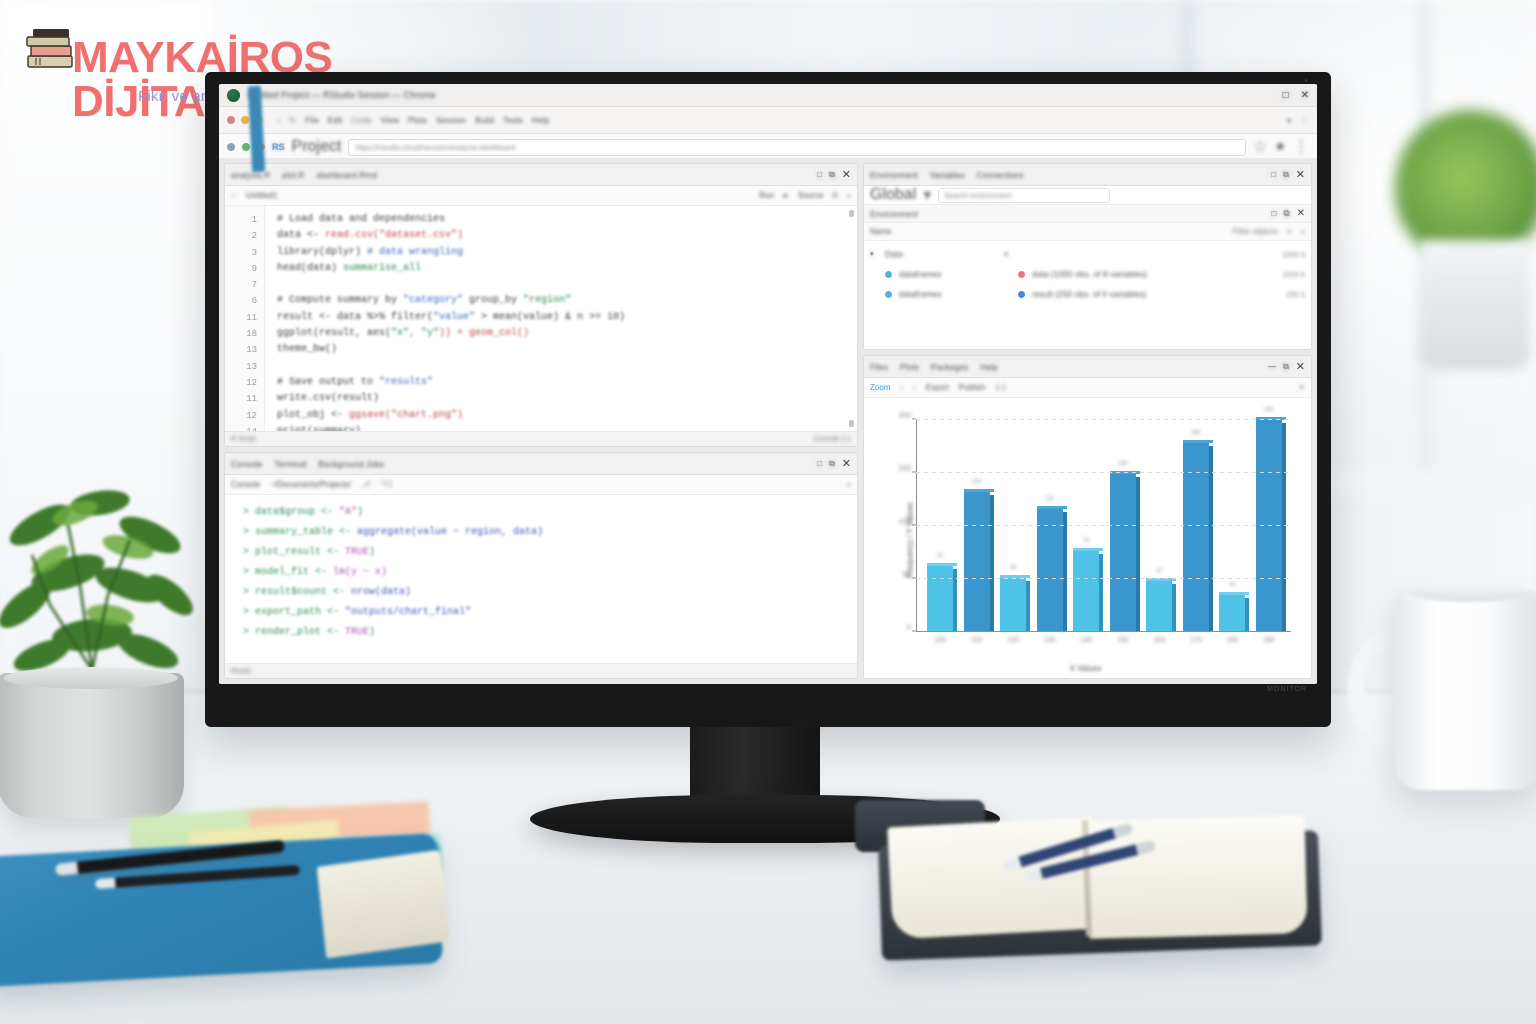 The height and width of the screenshot is (1024, 1536). What do you see at coordinates (1255, 231) in the screenshot?
I see `environment-filter-input: Filter objects` at bounding box center [1255, 231].